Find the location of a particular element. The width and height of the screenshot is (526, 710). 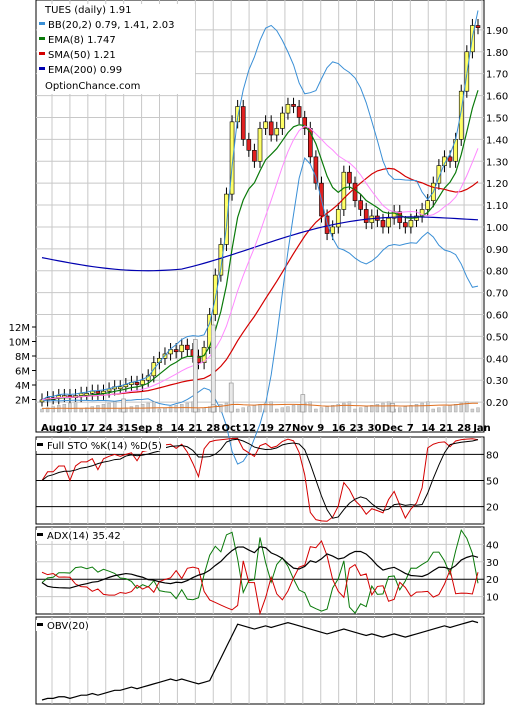

y-tick-label: 1.20 is located at coordinates (497, 184).